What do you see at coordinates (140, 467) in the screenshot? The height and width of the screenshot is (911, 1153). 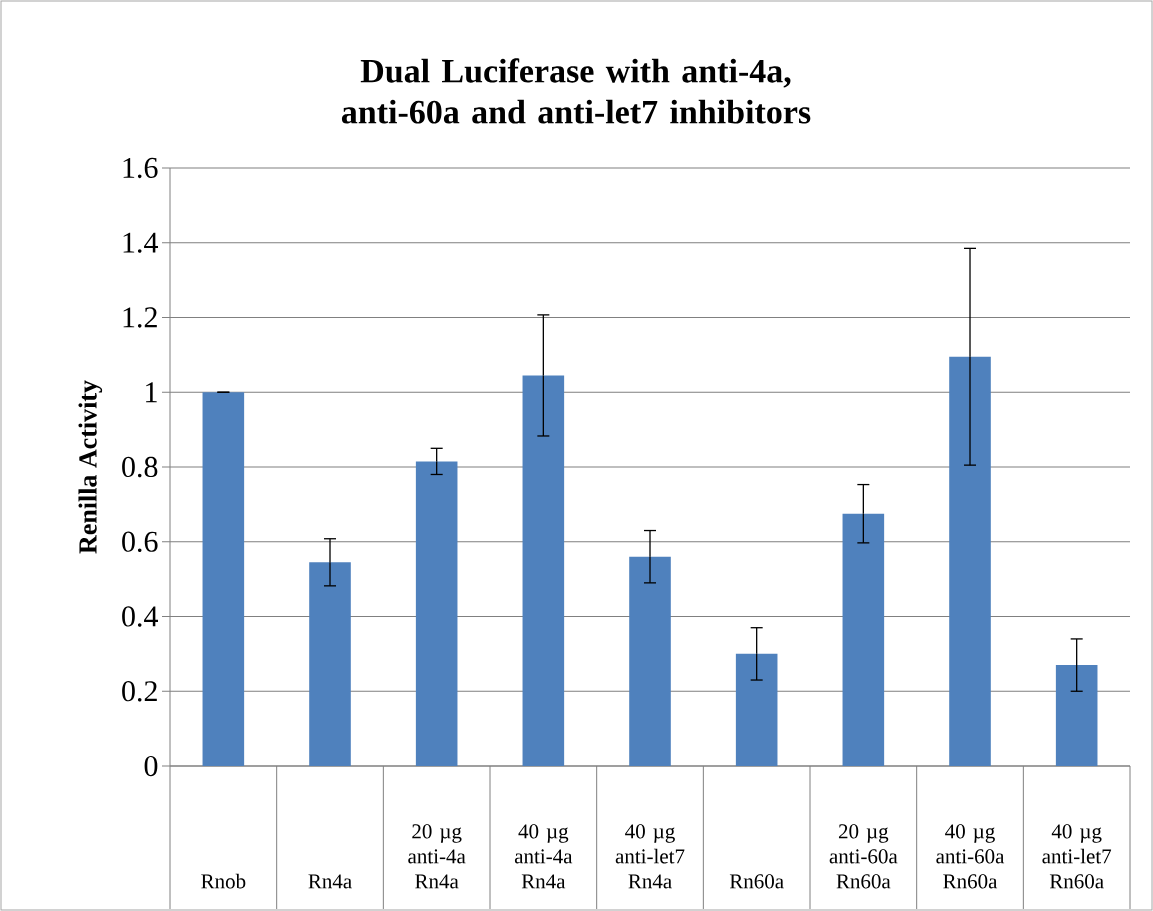 I see `y-tick-label: 0.8` at bounding box center [140, 467].